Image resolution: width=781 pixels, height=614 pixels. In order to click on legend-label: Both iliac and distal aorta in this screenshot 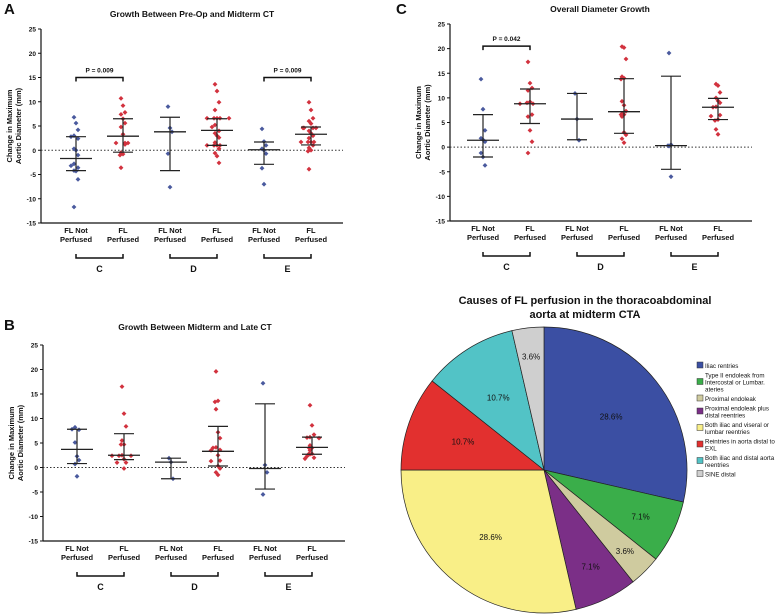, I will do `click(740, 458)`.